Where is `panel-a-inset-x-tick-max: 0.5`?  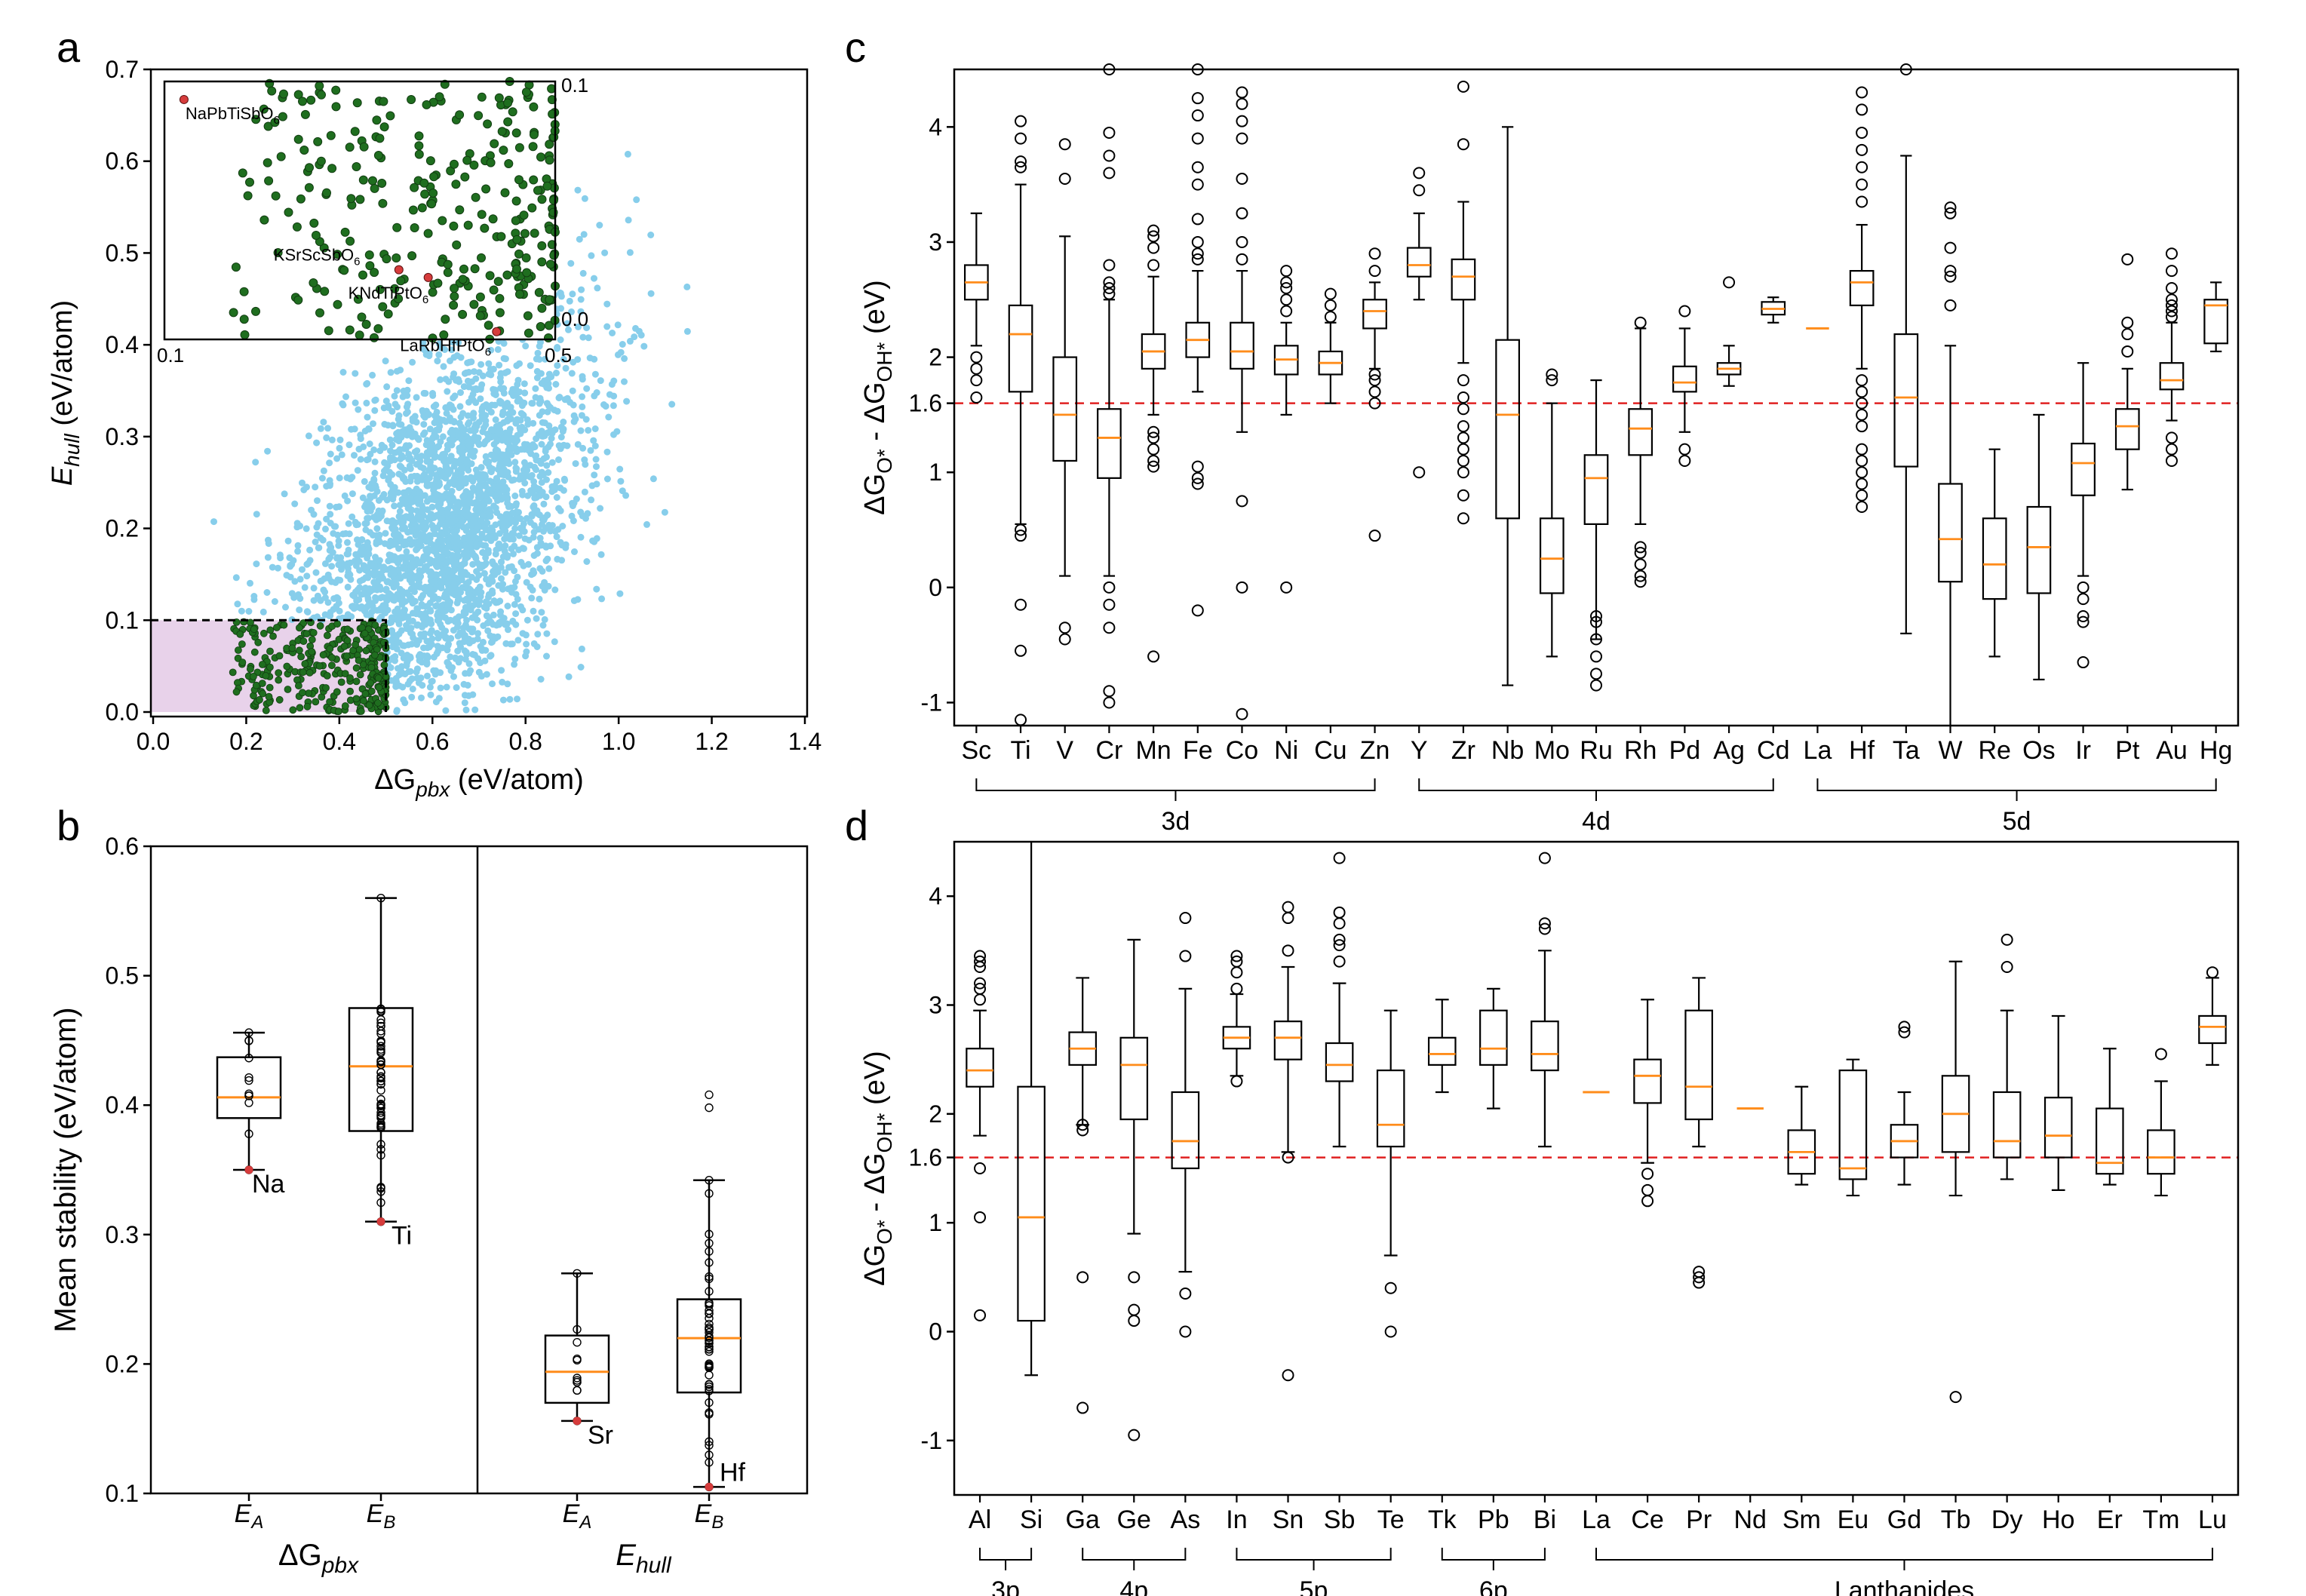 panel-a-inset-x-tick-max: 0.5 is located at coordinates (558, 355).